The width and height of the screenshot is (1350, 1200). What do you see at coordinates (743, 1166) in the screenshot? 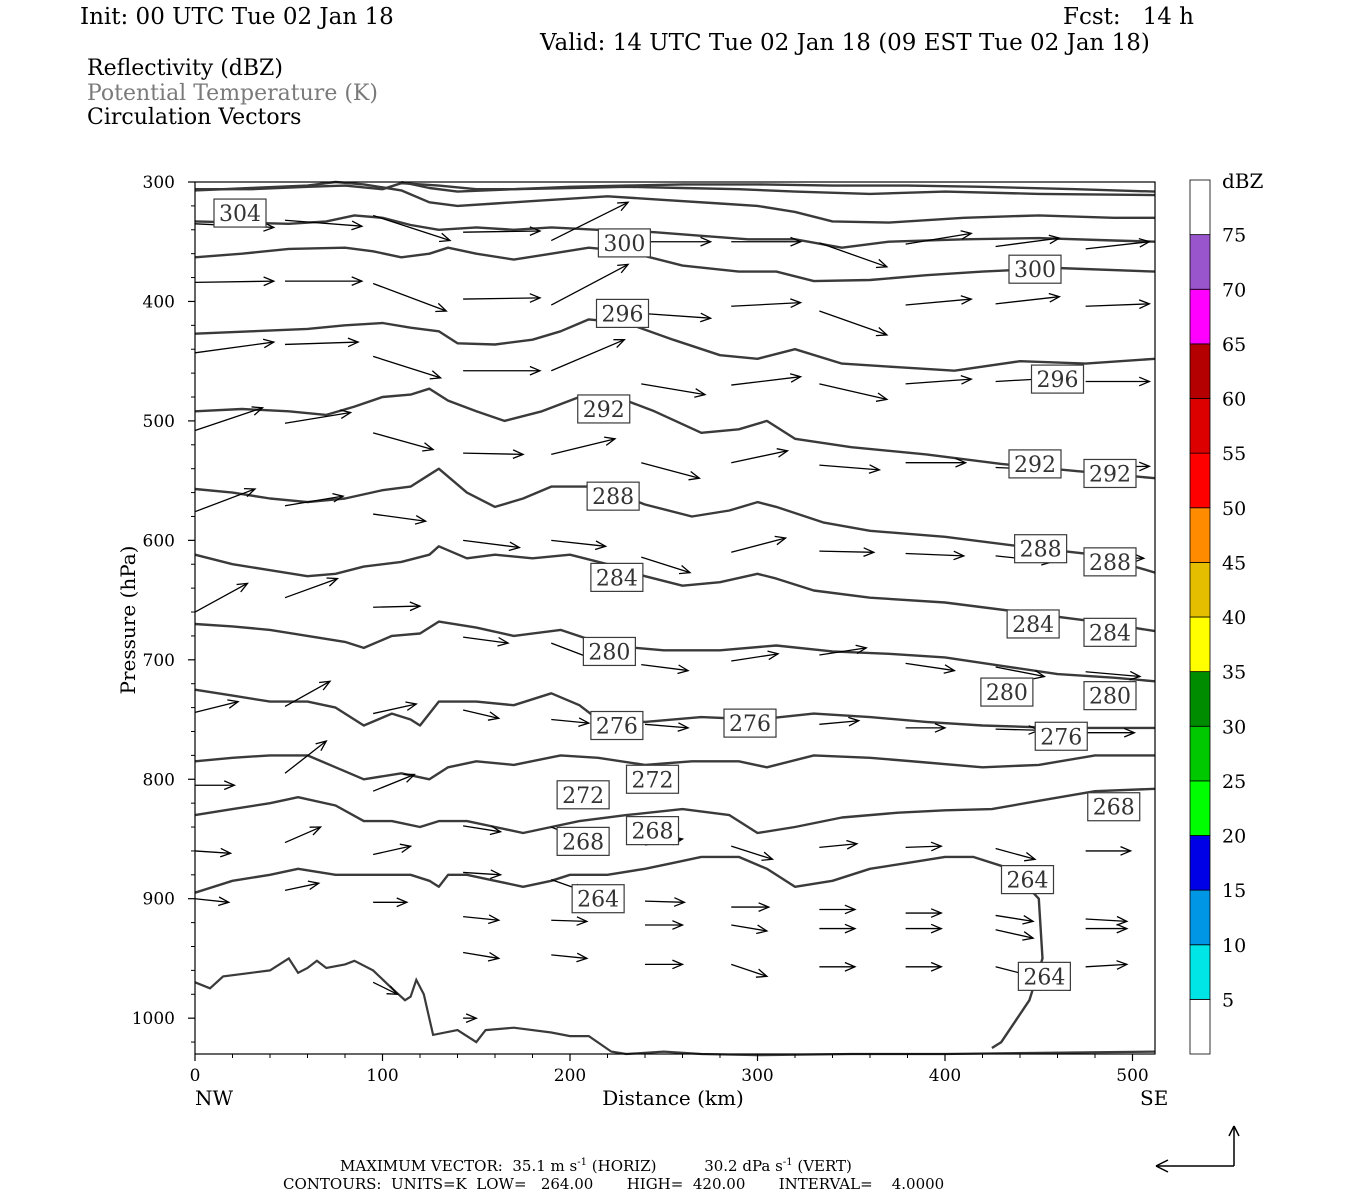
I see `max-vertical-vector: 30.2 dPa s` at bounding box center [743, 1166].